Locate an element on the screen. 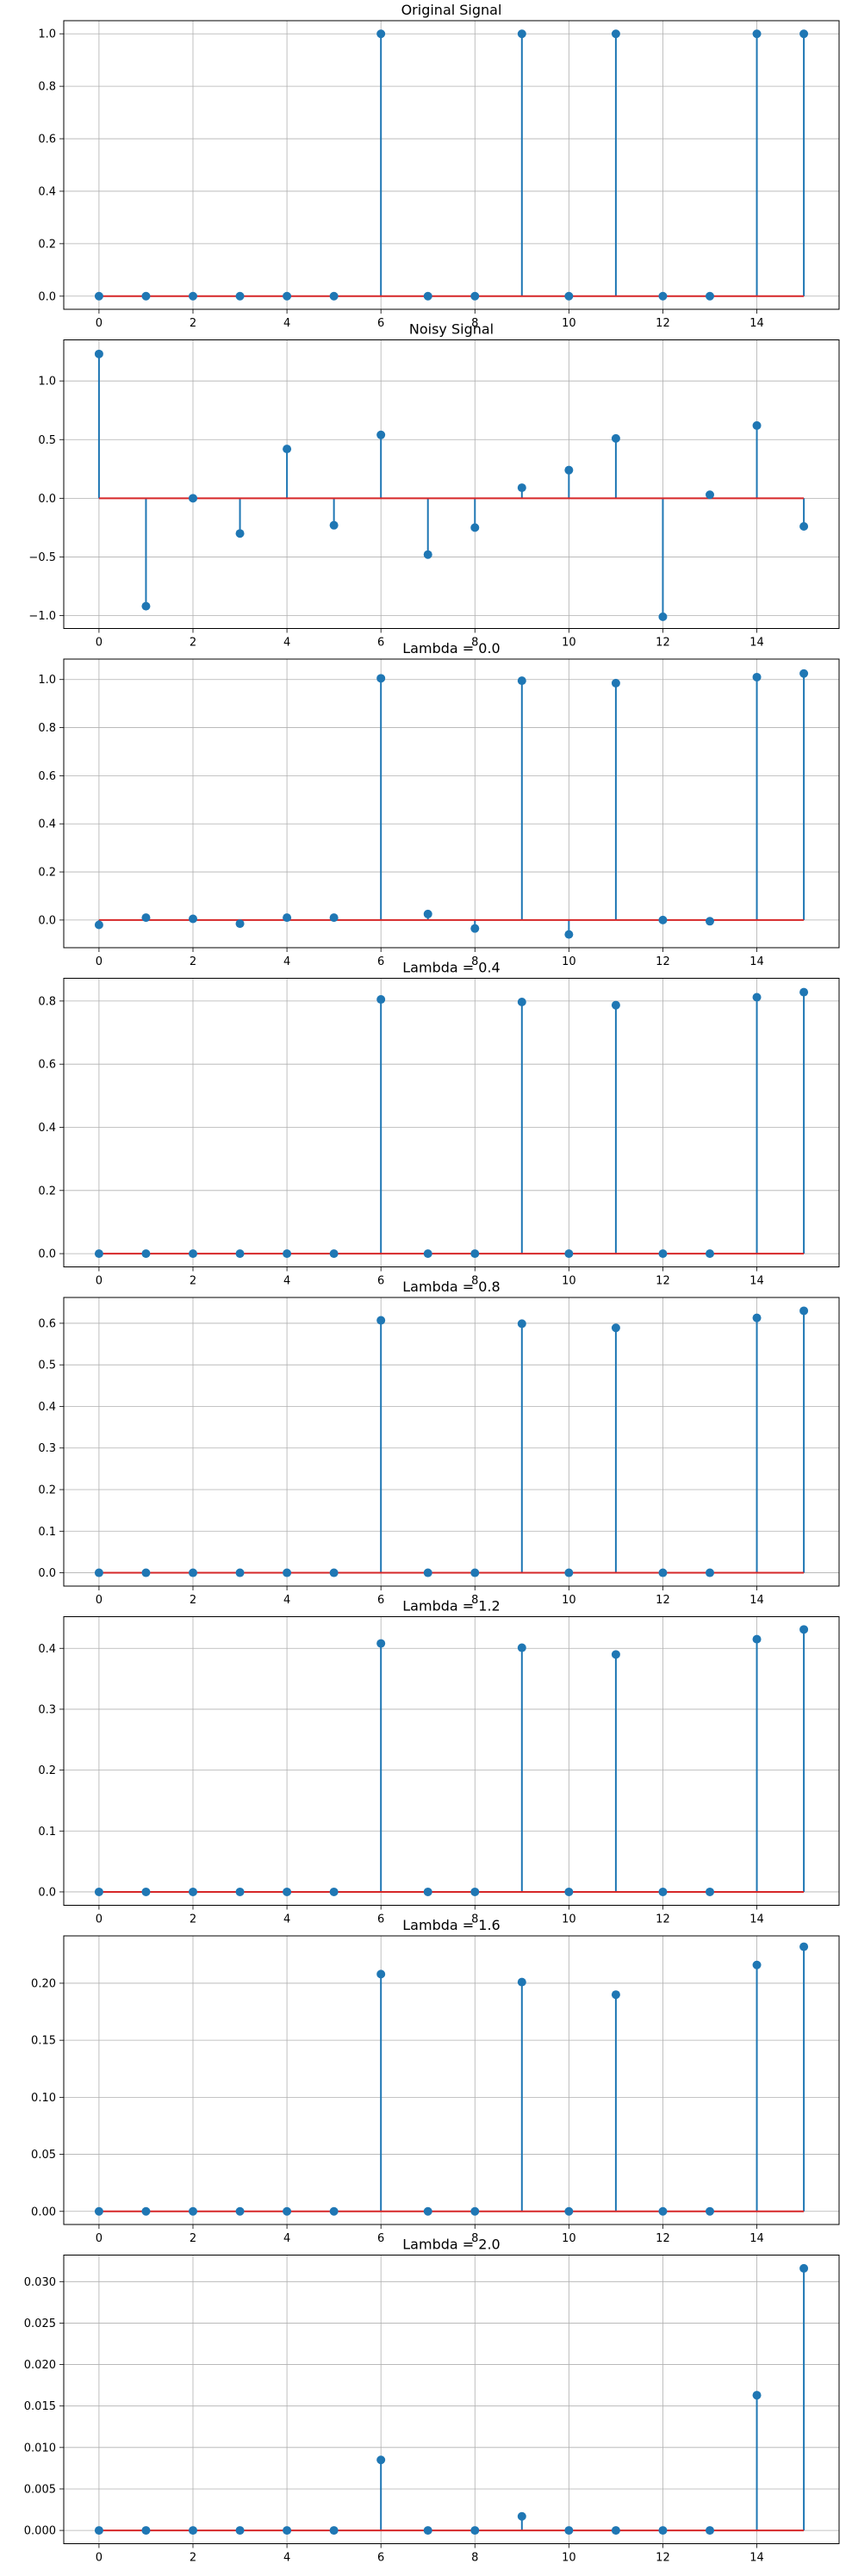 The image size is (852, 2576). y-tick-label: 0.05 is located at coordinates (44, 2156).